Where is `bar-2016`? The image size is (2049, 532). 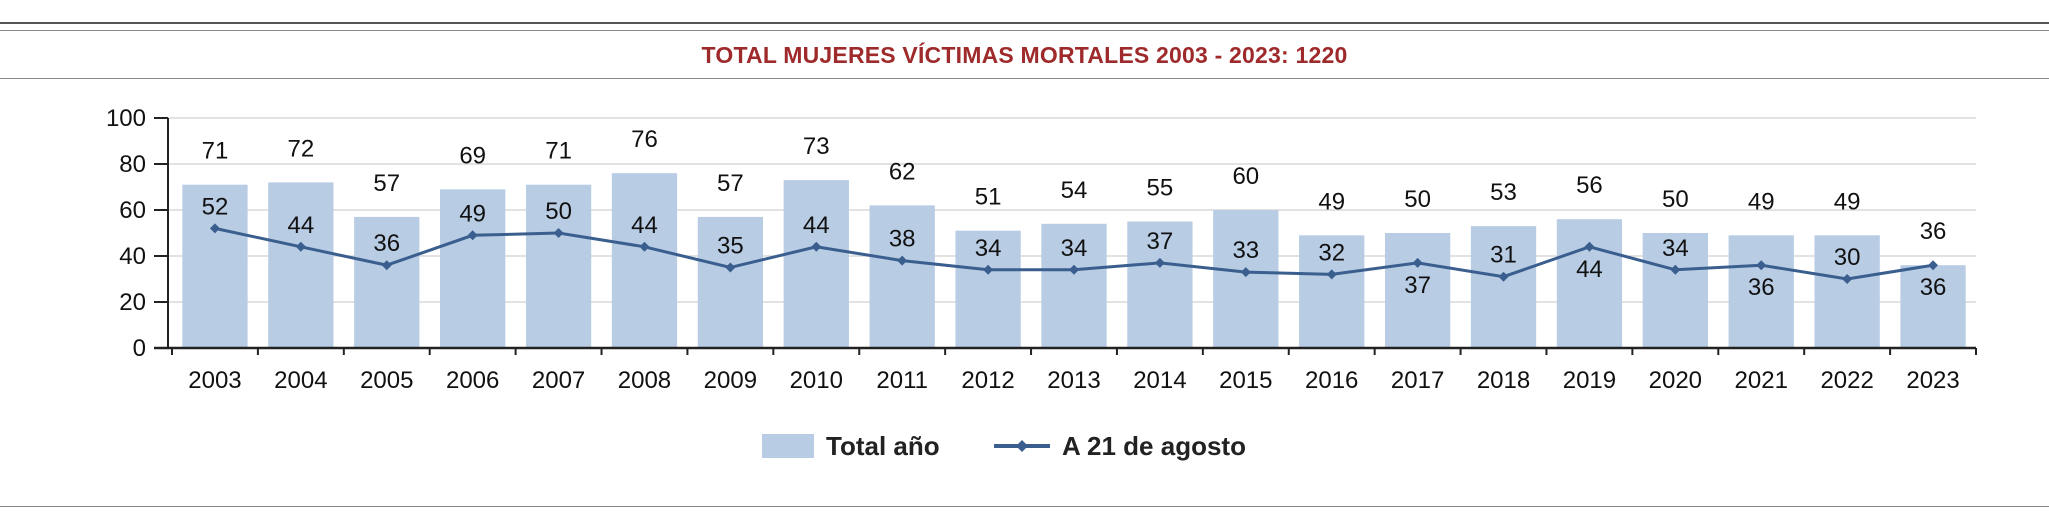
bar-2016 is located at coordinates (1332, 291).